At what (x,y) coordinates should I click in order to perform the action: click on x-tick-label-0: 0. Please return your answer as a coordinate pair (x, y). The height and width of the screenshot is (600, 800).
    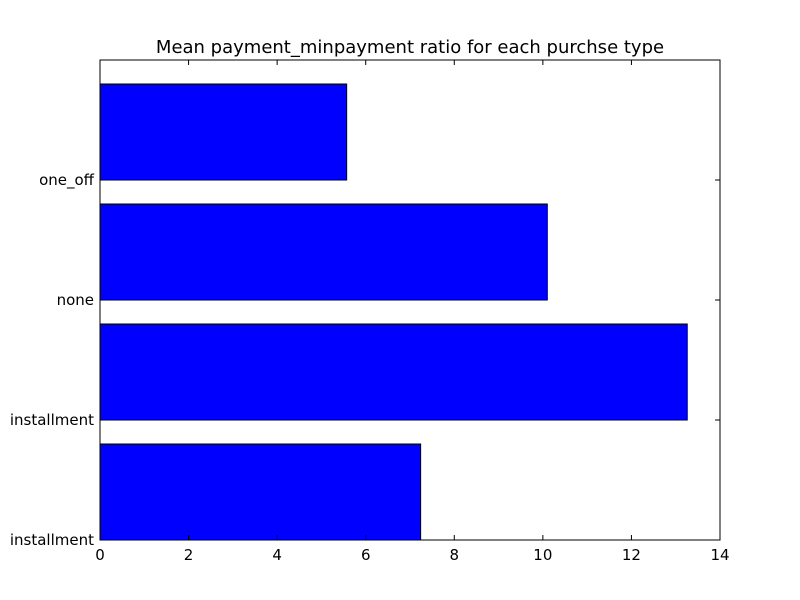
    Looking at the image, I should click on (100, 555).